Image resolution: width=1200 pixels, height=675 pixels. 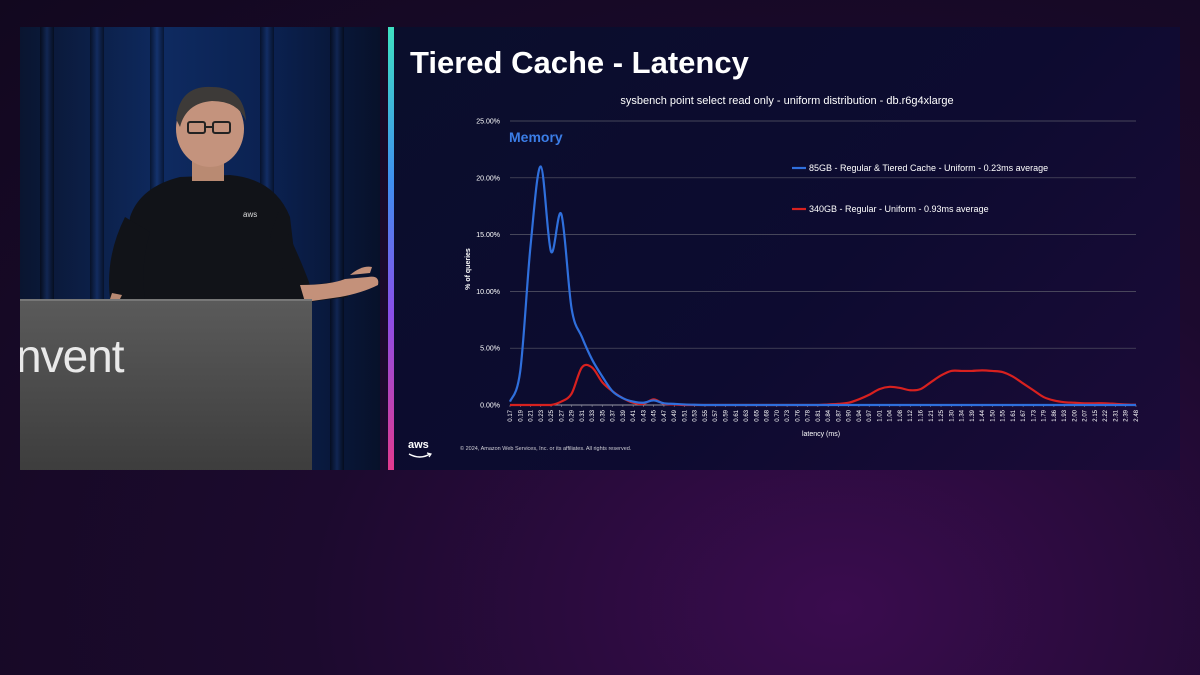 What do you see at coordinates (901, 415) in the screenshot?
I see `x-tick-label: 1.08` at bounding box center [901, 415].